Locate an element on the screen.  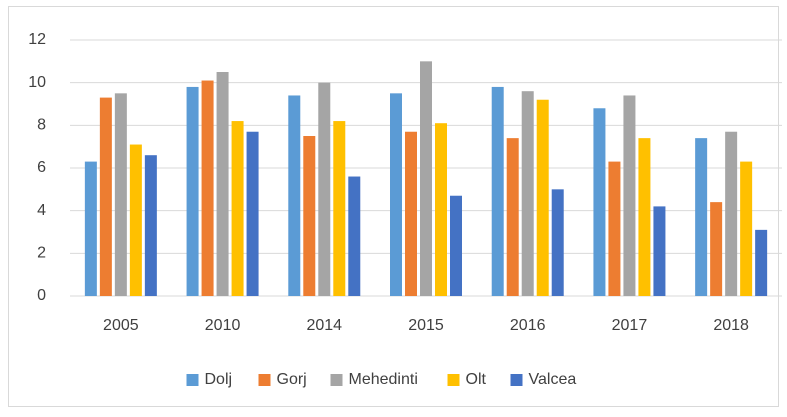
legend-label: Dolj is located at coordinates (219, 379).